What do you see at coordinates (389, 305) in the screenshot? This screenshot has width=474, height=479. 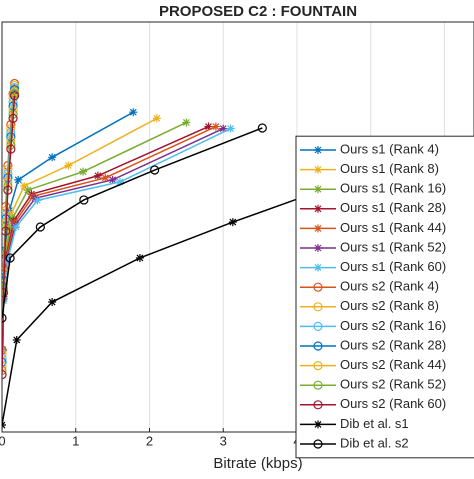 I see `legend-label: Ours s2 (Rank 8)` at bounding box center [389, 305].